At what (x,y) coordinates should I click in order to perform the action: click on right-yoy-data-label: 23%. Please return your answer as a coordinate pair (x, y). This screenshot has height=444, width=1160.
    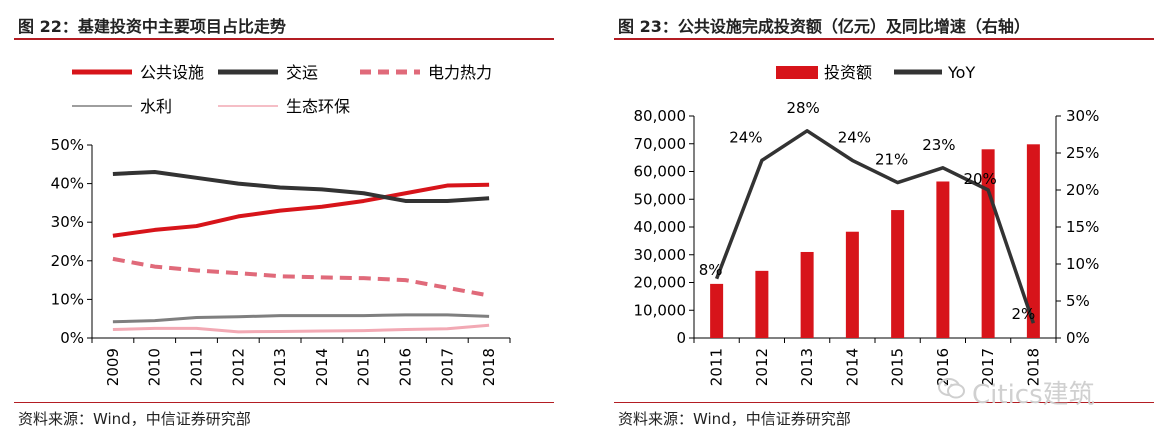
    Looking at the image, I should click on (938, 145).